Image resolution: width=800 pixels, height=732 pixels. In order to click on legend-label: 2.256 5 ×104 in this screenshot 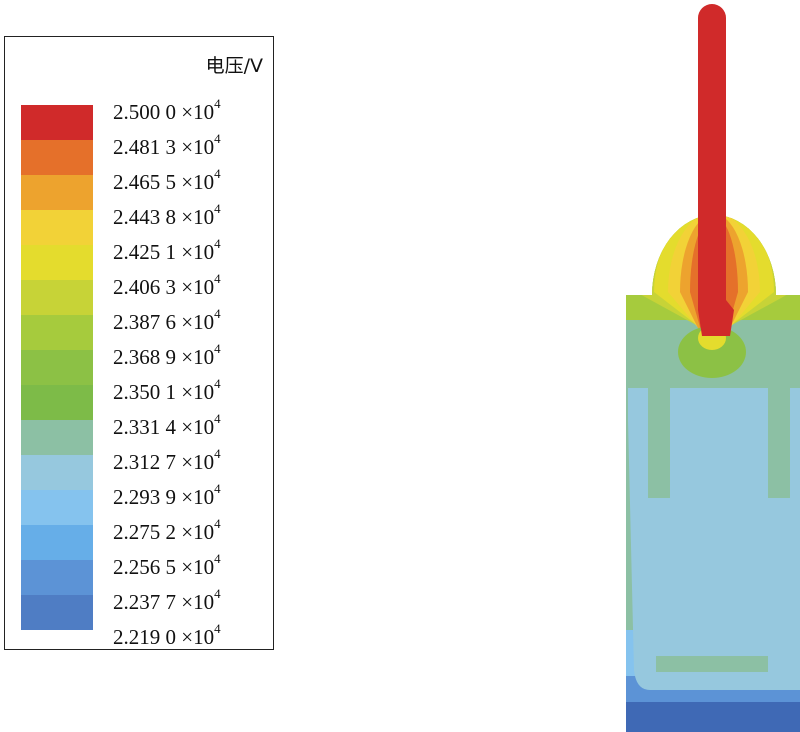, I will do `click(167, 565)`.